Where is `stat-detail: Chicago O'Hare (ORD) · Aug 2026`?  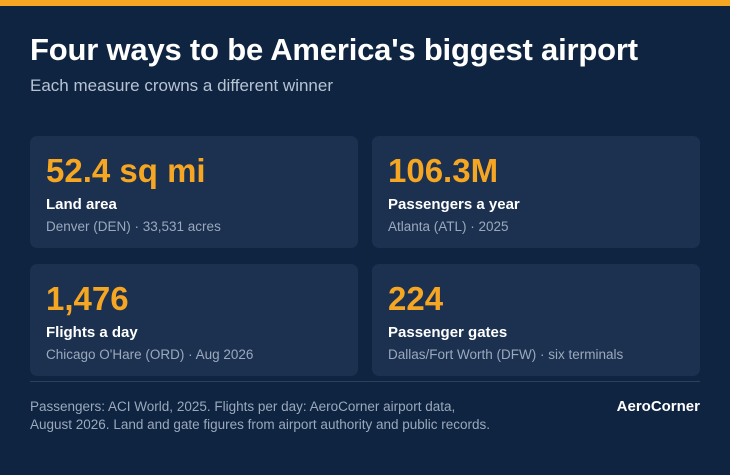 stat-detail: Chicago O'Hare (ORD) · Aug 2026 is located at coordinates (150, 354).